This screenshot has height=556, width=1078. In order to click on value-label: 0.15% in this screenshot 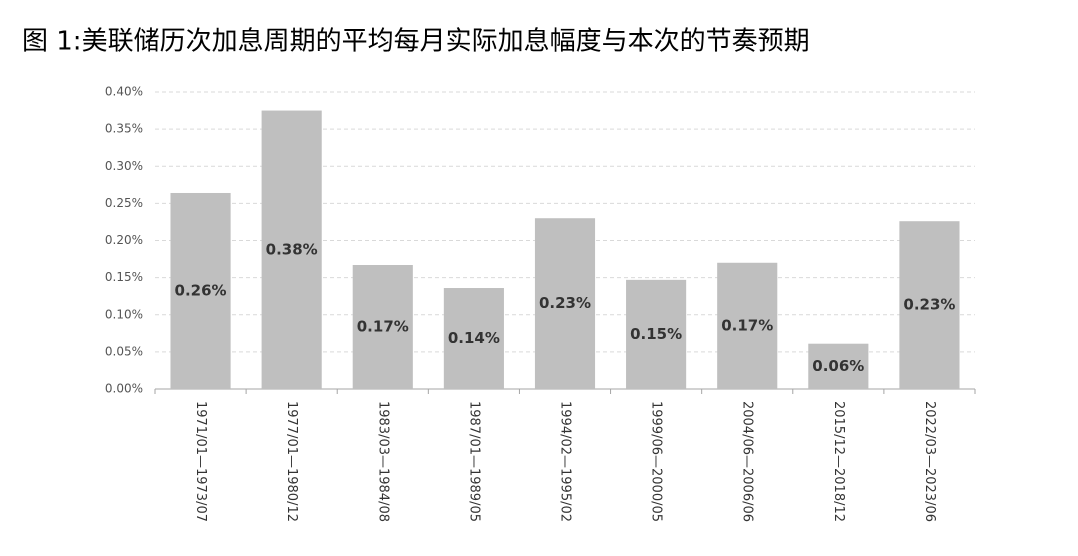, I will do `click(656, 334)`.